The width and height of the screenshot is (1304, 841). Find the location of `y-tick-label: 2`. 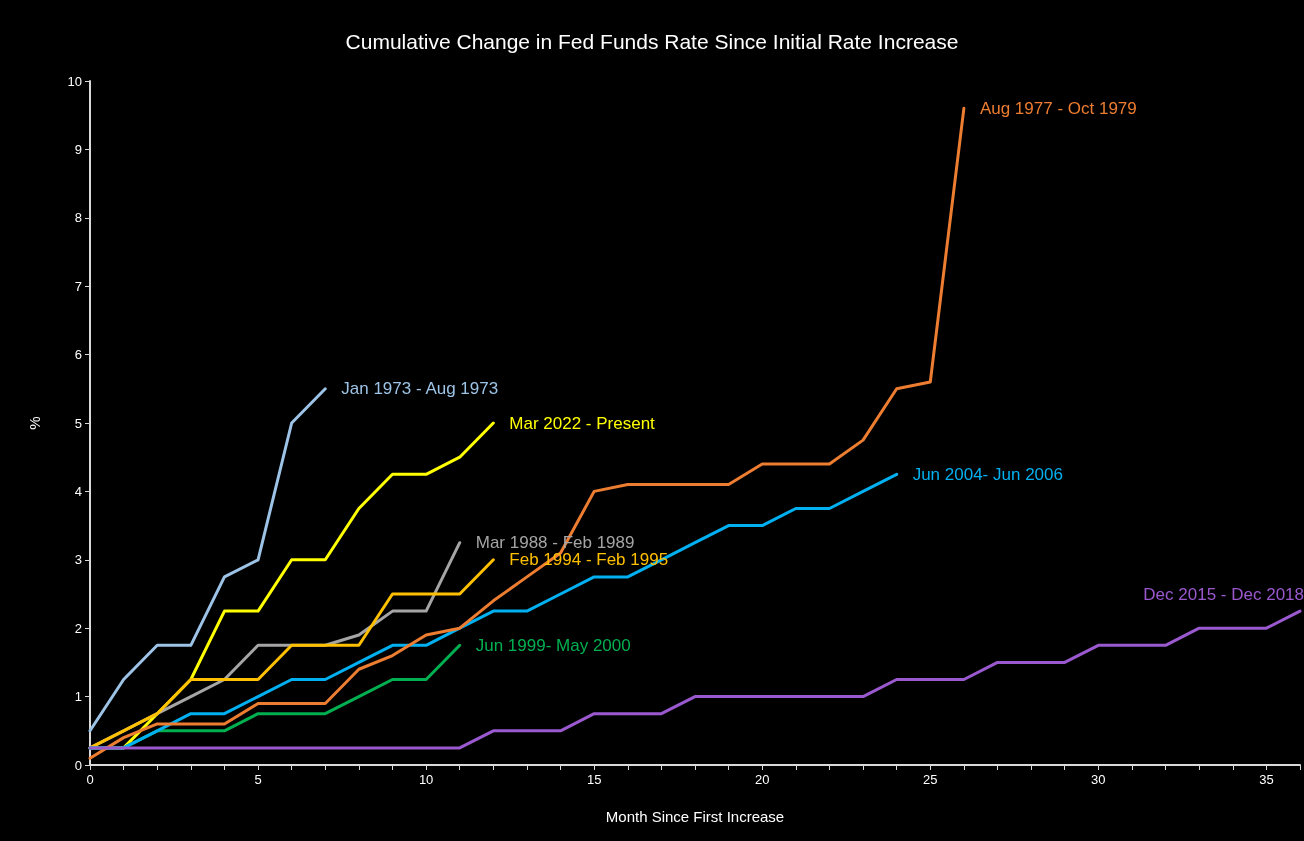

y-tick-label: 2 is located at coordinates (78, 628).